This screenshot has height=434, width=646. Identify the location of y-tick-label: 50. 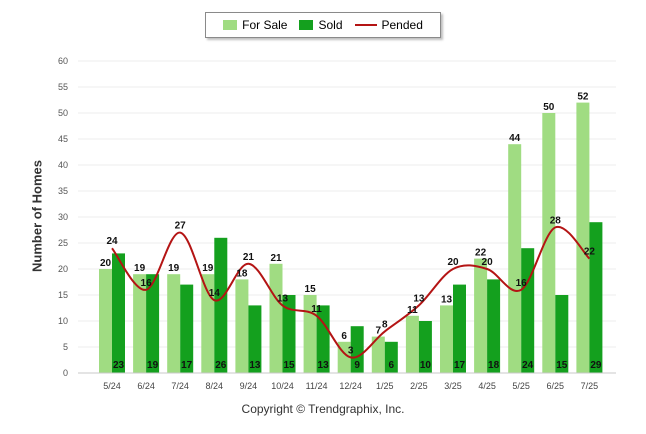
(63, 113).